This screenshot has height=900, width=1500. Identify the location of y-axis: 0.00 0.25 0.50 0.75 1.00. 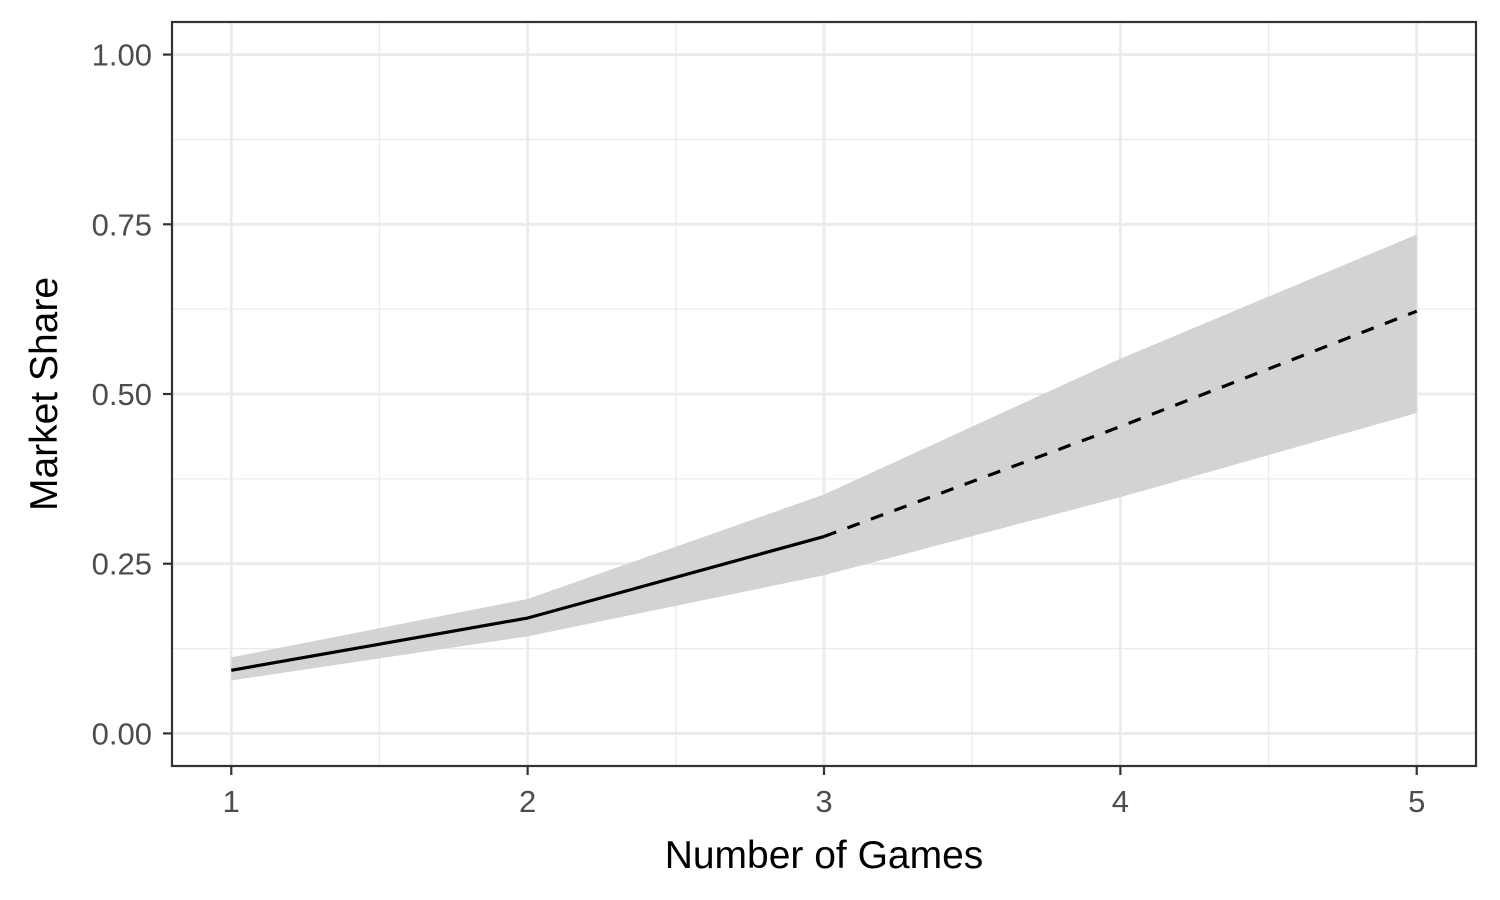
(132, 394).